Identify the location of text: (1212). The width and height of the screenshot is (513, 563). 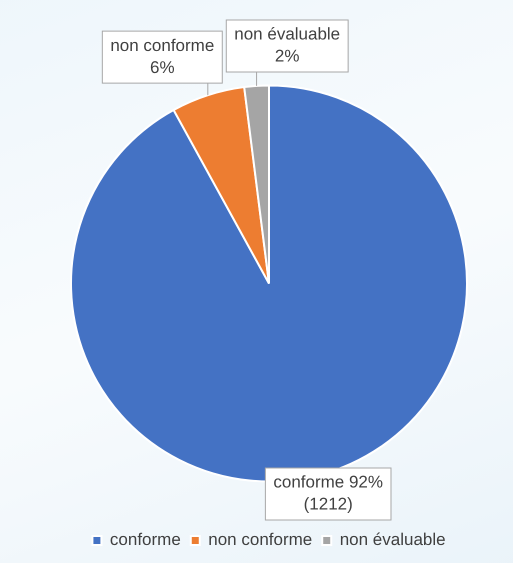
(328, 504).